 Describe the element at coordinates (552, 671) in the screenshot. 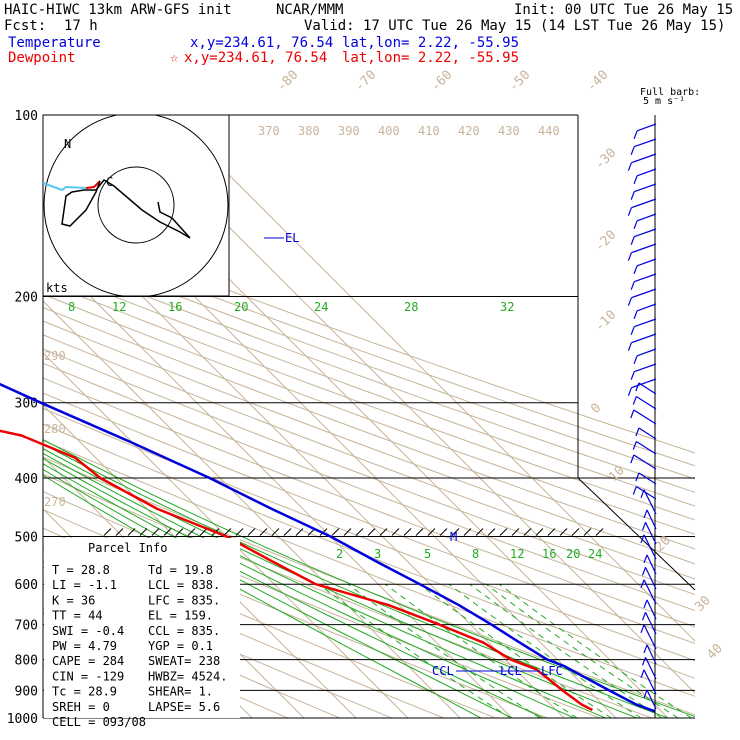

I see `lfc-label: LFC` at that location.